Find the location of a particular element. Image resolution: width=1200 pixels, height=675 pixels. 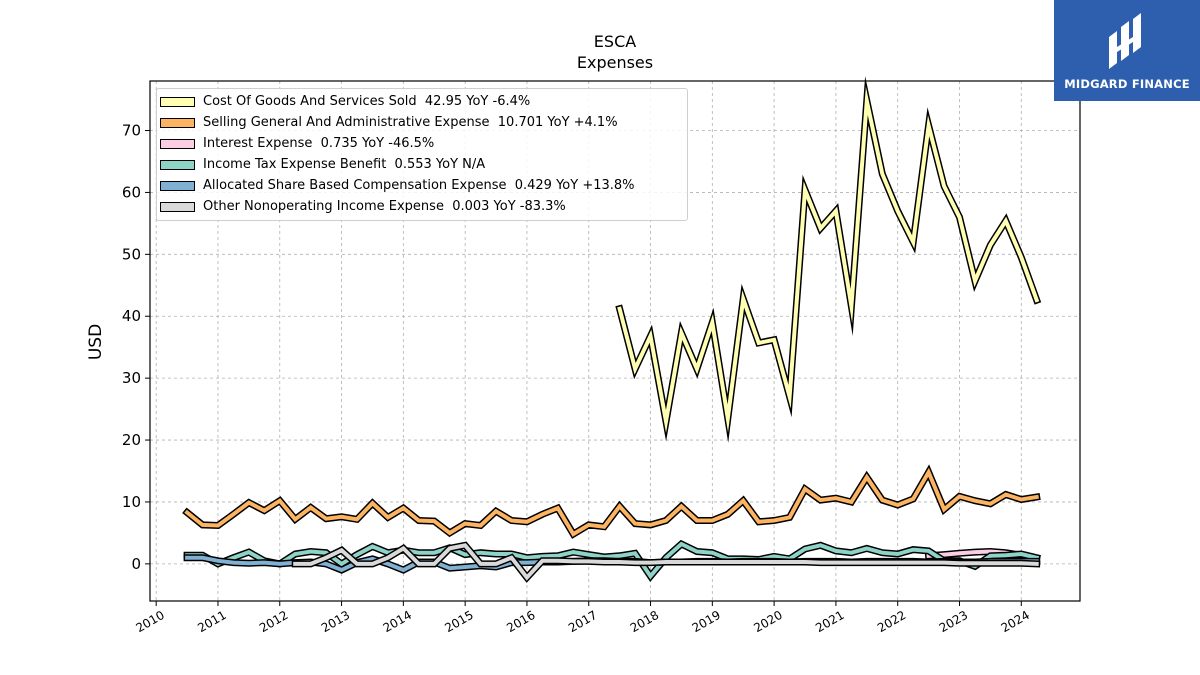

x-tick-label: 2013 is located at coordinates (335, 621).